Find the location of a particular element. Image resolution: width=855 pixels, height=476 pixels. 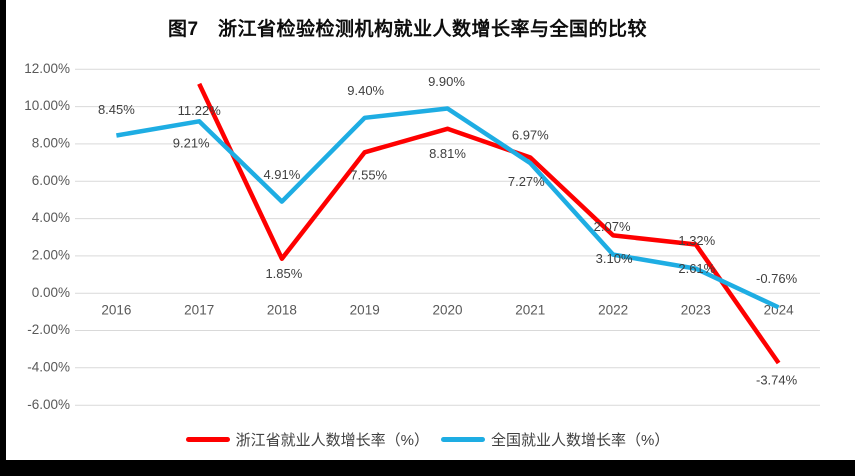

zhejiang-data-label: -3.74% is located at coordinates (777, 379).